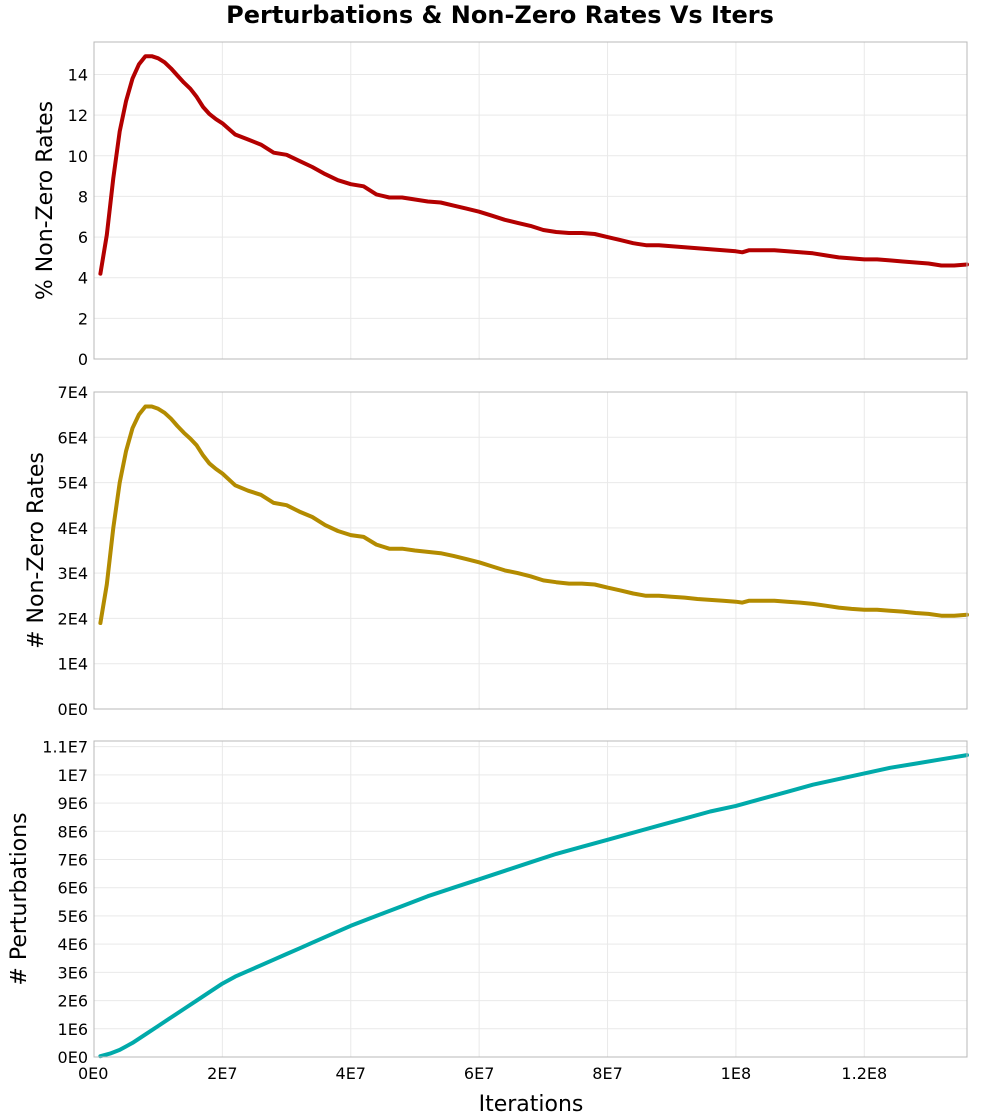 This screenshot has width=1000, height=1120. Describe the element at coordinates (73, 888) in the screenshot. I see `y-tick-label: 6E6` at that location.